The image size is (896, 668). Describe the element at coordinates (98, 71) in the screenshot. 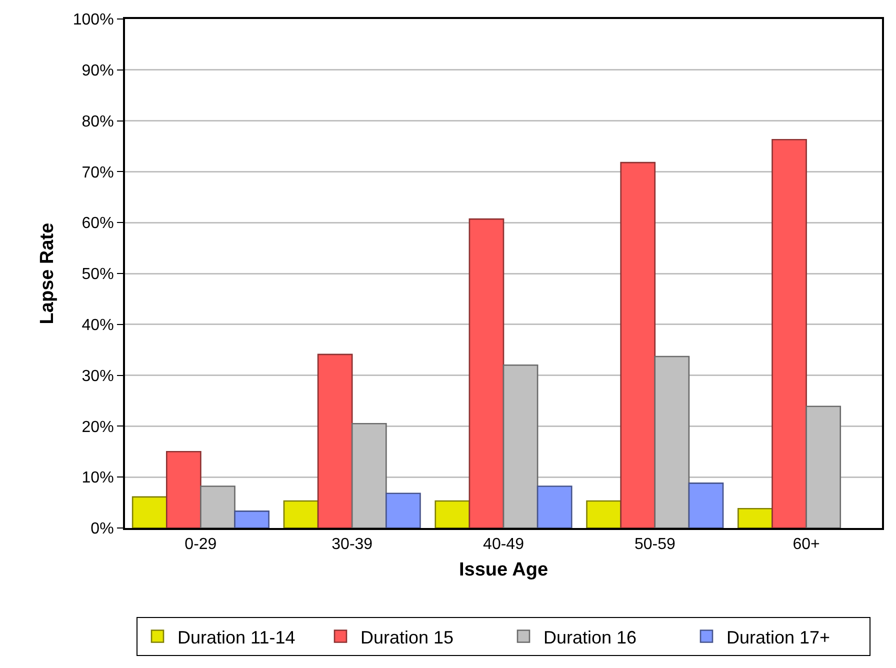

I see `y-tick-label: 90%` at that location.